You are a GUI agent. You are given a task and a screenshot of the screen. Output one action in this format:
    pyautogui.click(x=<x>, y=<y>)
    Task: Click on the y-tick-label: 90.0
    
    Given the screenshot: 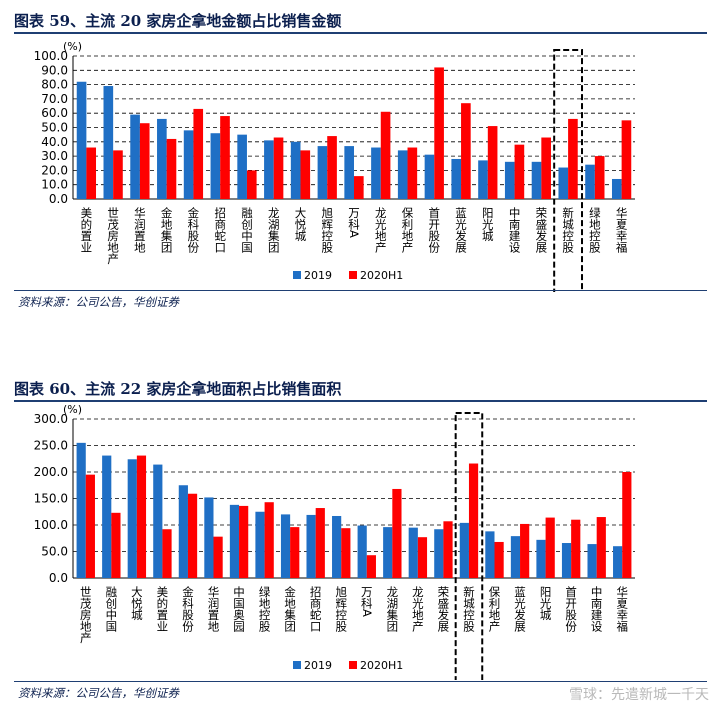 What is the action you would take?
    pyautogui.click(x=54, y=70)
    